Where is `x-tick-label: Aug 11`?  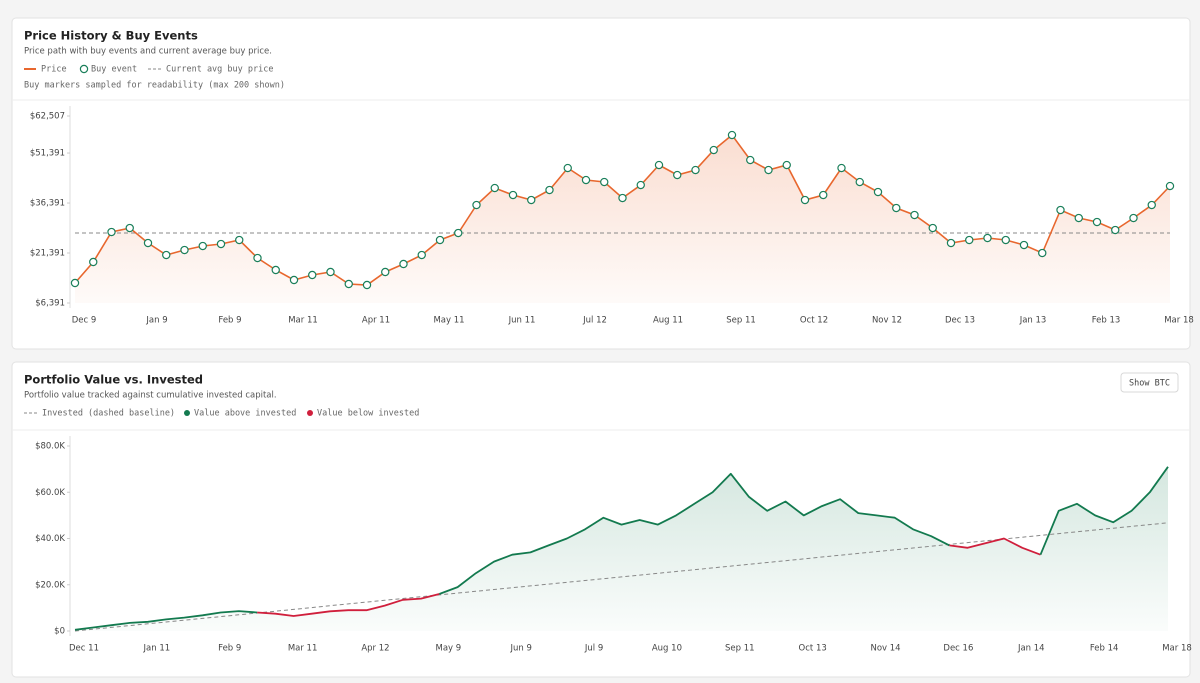 x-tick-label: Aug 11 is located at coordinates (668, 321).